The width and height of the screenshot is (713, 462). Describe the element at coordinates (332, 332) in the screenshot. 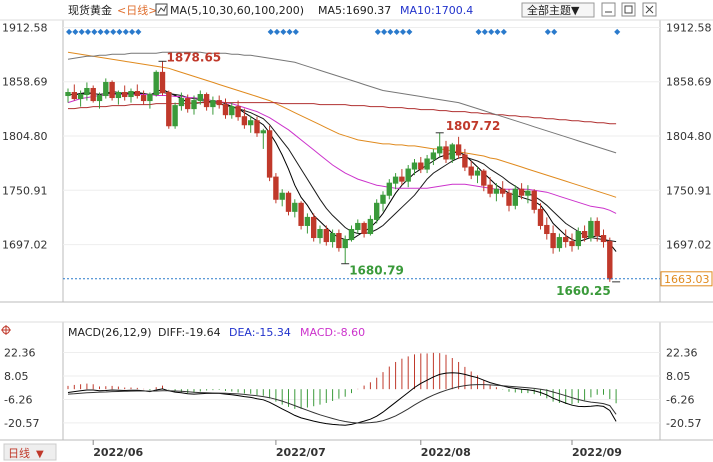

I see `macd-histogram-value: MACD:-8.60` at that location.